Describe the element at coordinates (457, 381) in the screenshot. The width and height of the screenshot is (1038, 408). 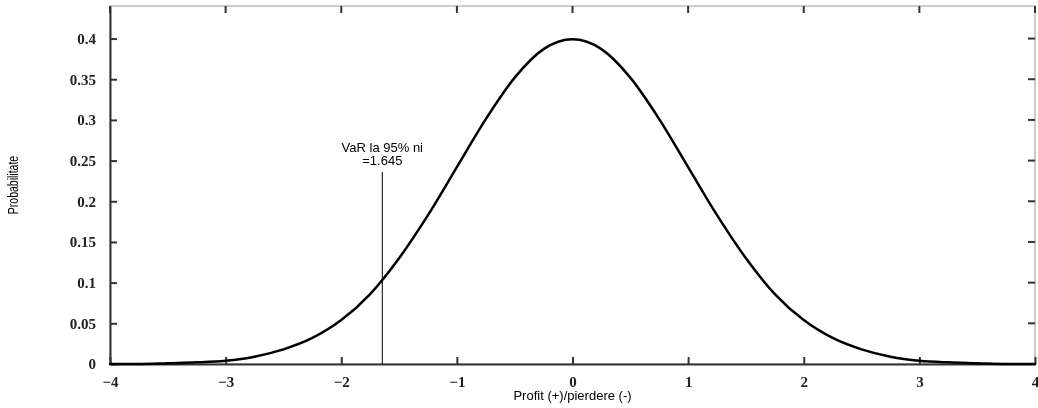
I see `x-tick-label: −1` at that location.